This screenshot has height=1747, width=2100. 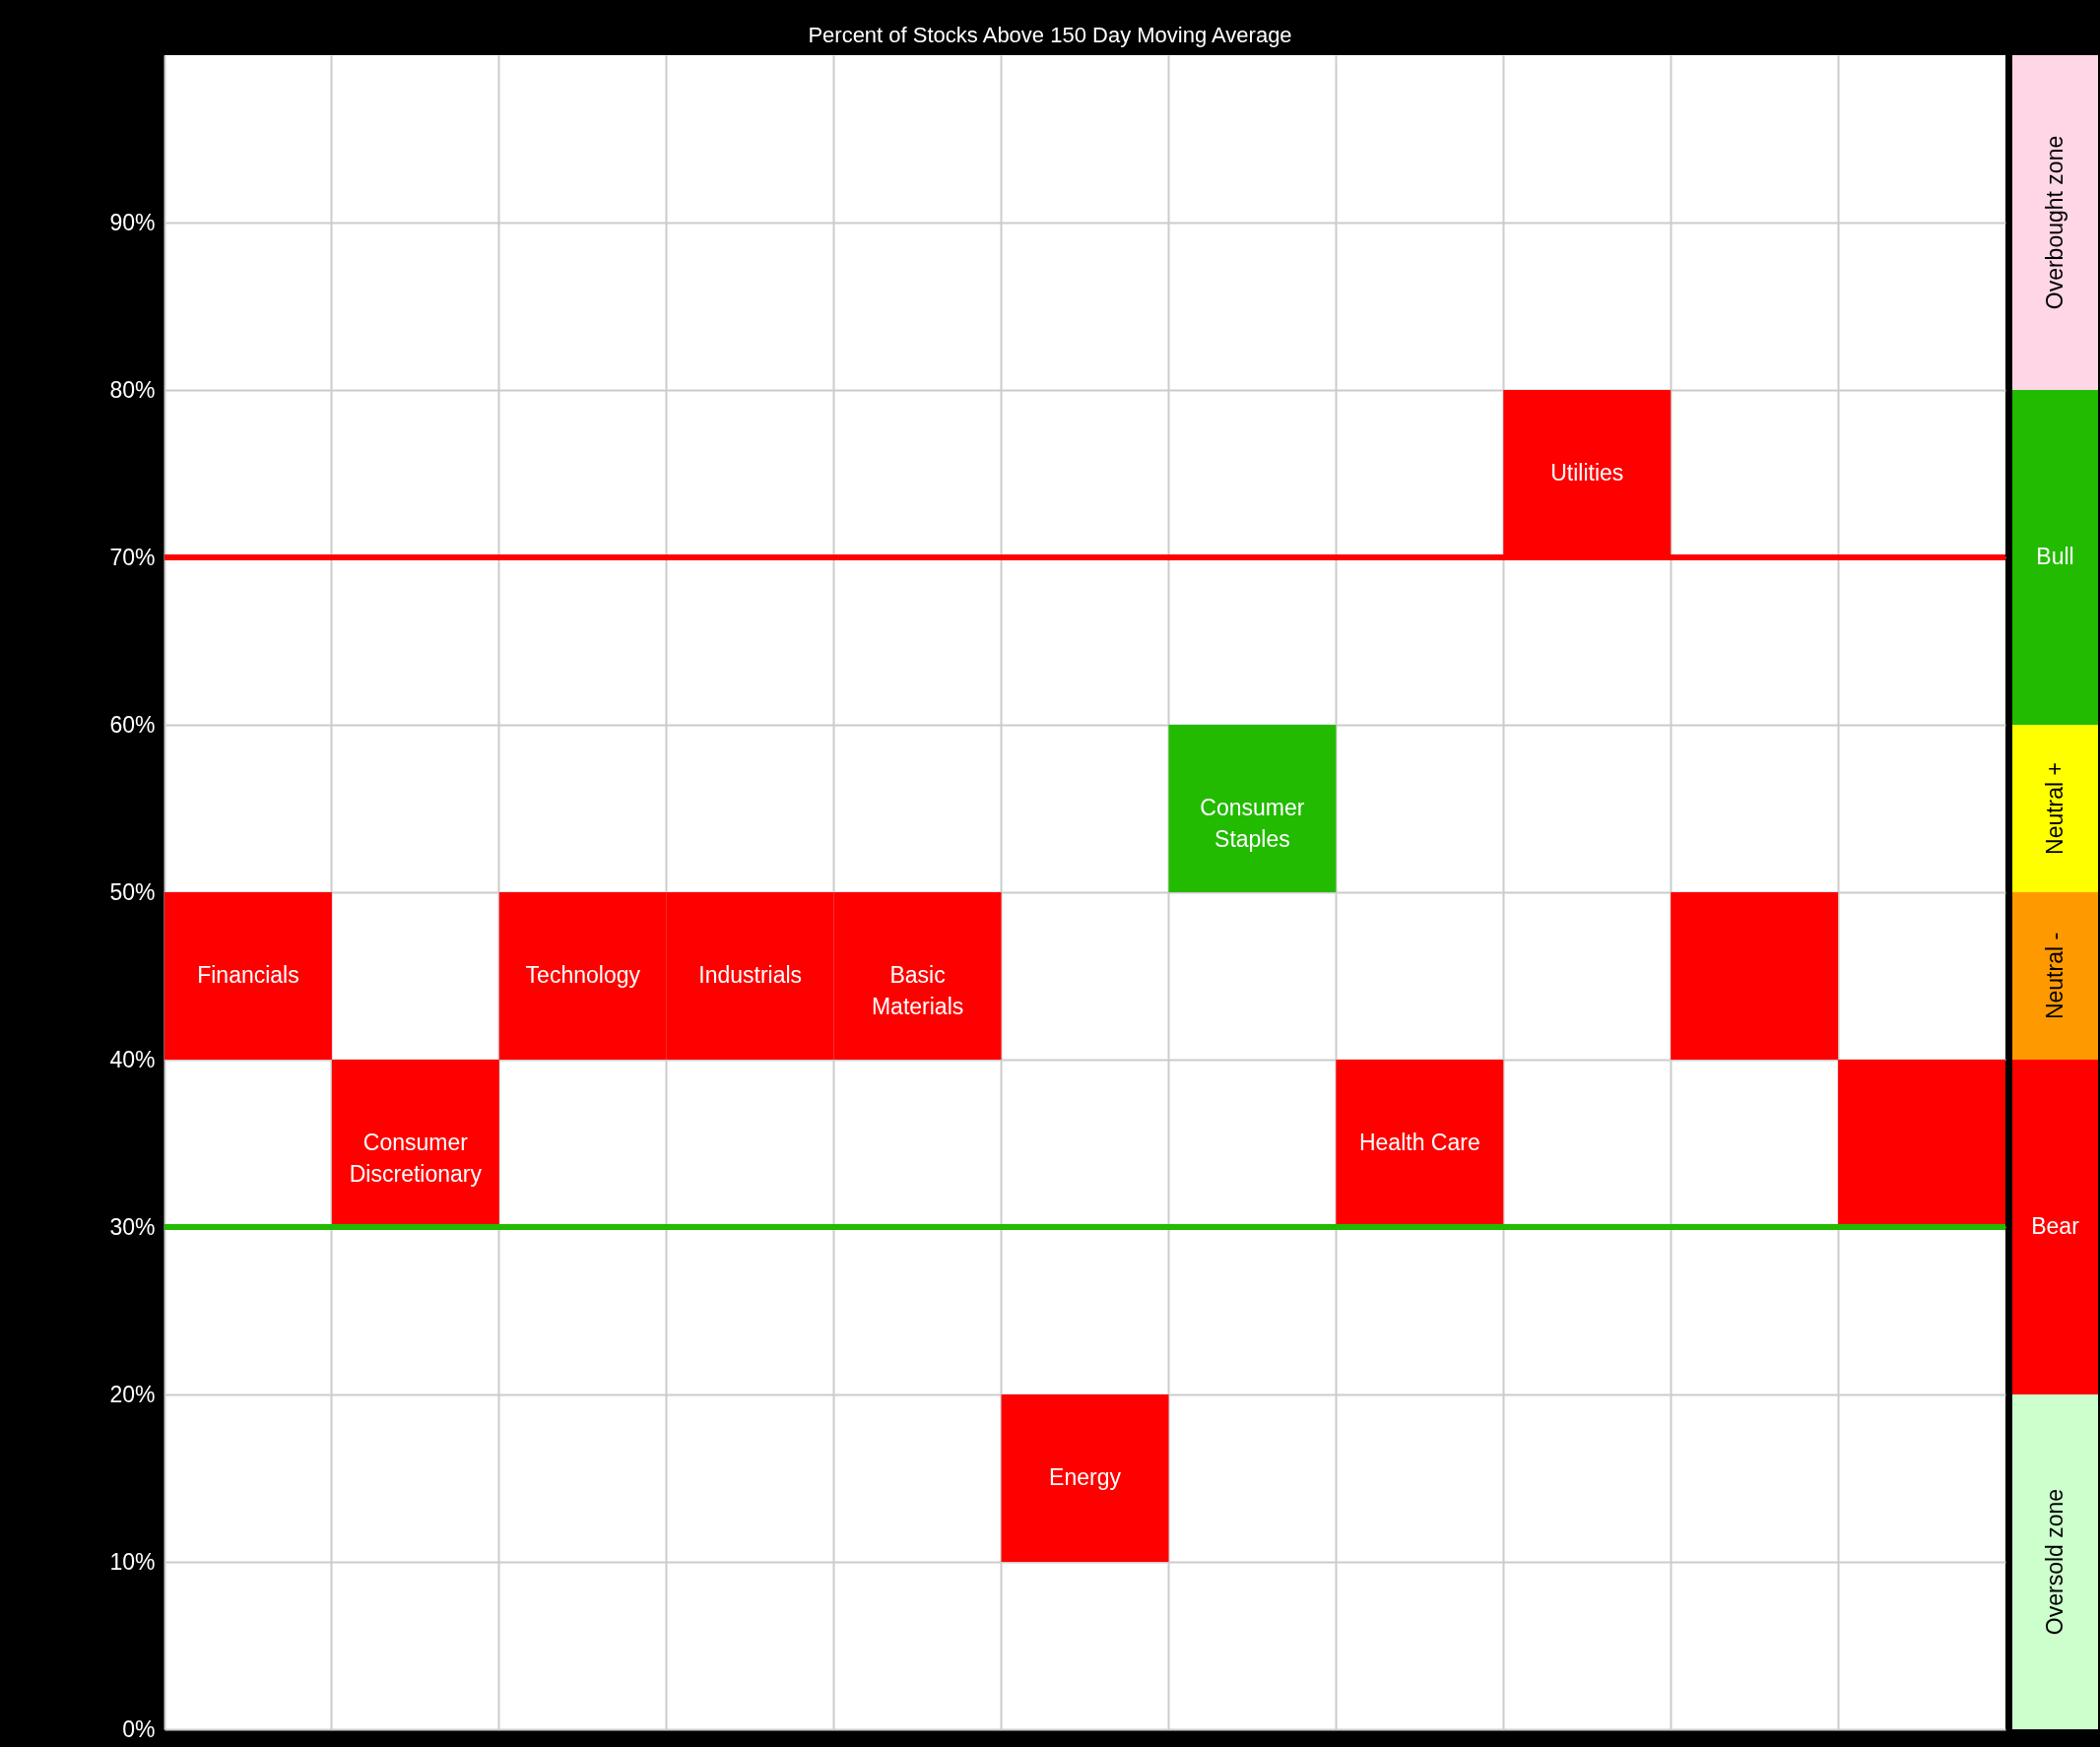 I want to click on series-label: Overbought zone, so click(x=2054, y=222).